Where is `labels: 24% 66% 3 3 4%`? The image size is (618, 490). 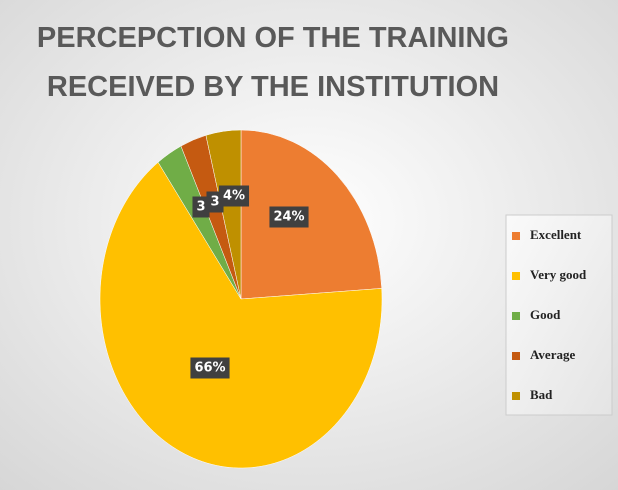
labels: 24% 66% 3 3 4% is located at coordinates (249, 282).